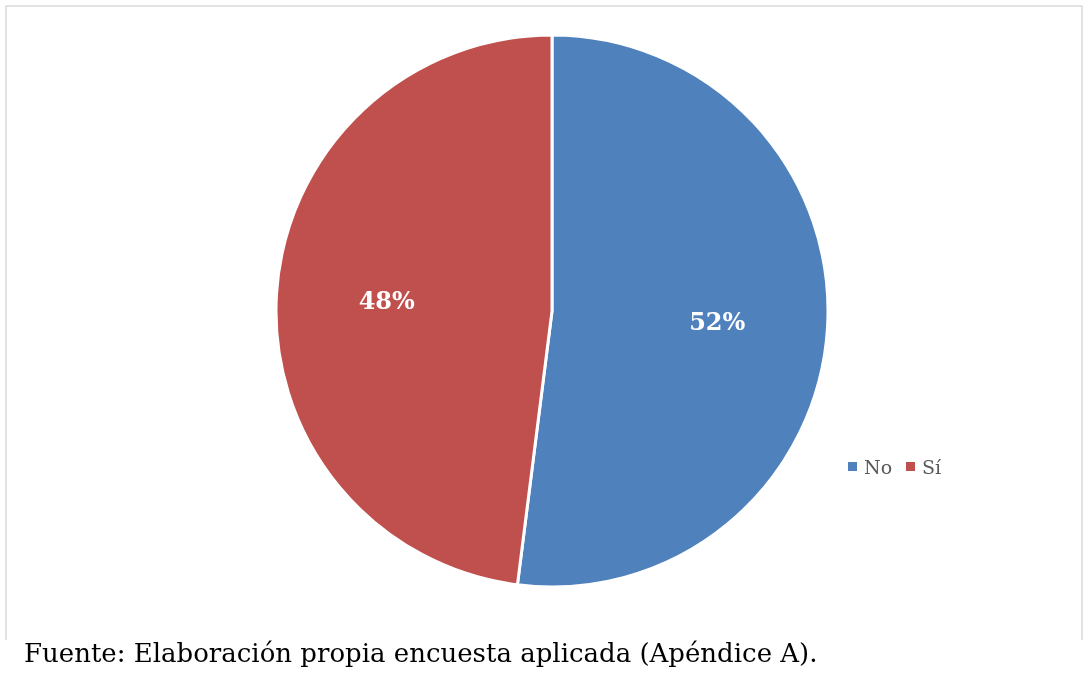 The image size is (1086, 674). What do you see at coordinates (878, 467) in the screenshot?
I see `legend-label: No` at bounding box center [878, 467].